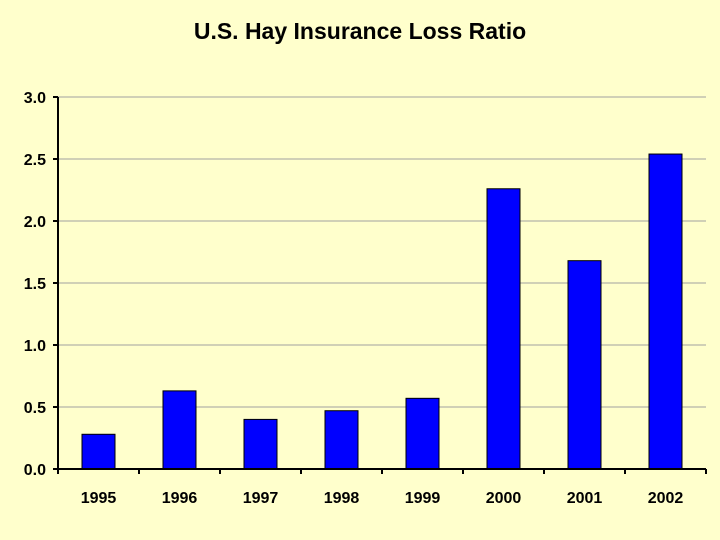 Image resolution: width=720 pixels, height=540 pixels. What do you see at coordinates (180, 498) in the screenshot?
I see `x-tick-label: 1996` at bounding box center [180, 498].